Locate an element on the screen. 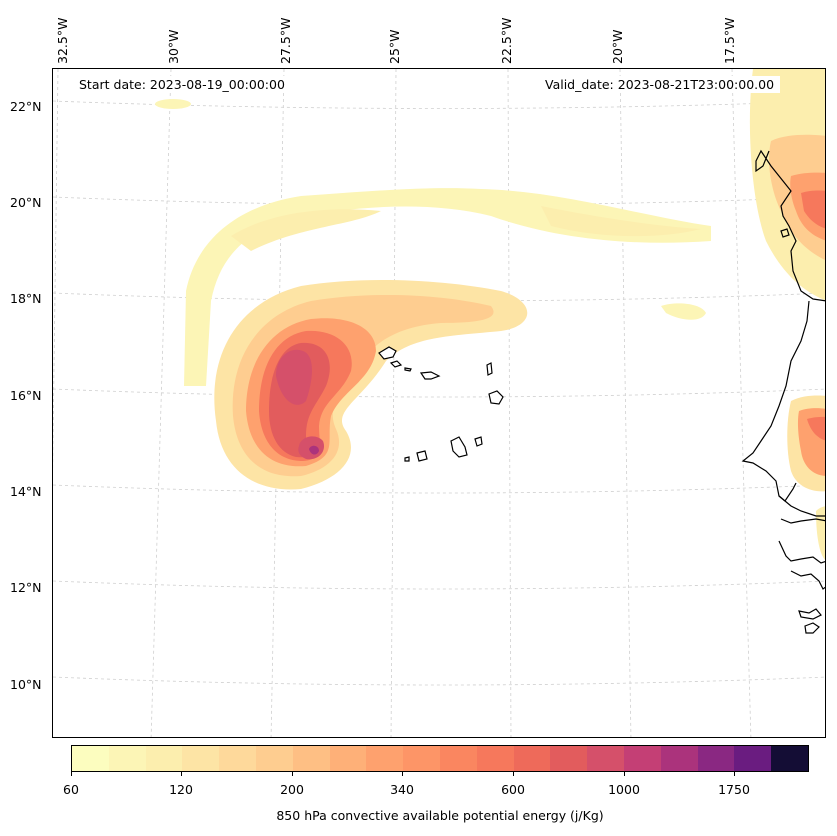  lon-label-17-5w: 17.5°W is located at coordinates (729, 40).